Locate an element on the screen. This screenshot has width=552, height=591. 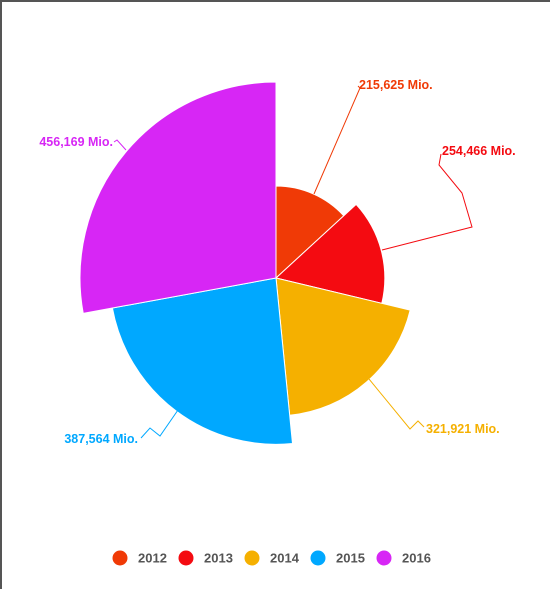
legend-item-2013: 2013 is located at coordinates (205, 558).